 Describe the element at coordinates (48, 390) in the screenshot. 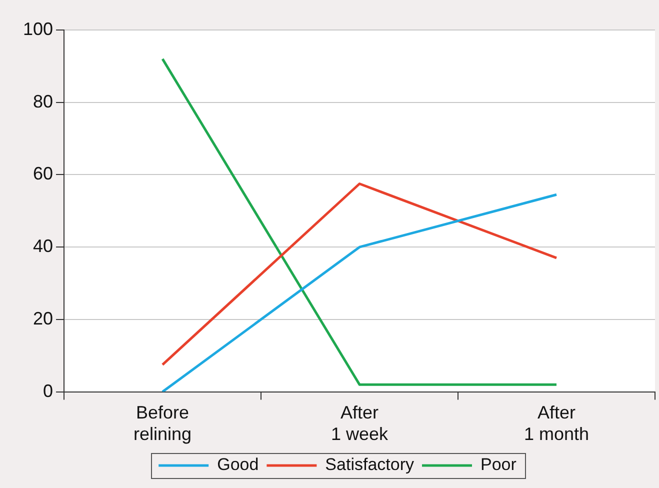

I see `y-tick-label: 0` at that location.